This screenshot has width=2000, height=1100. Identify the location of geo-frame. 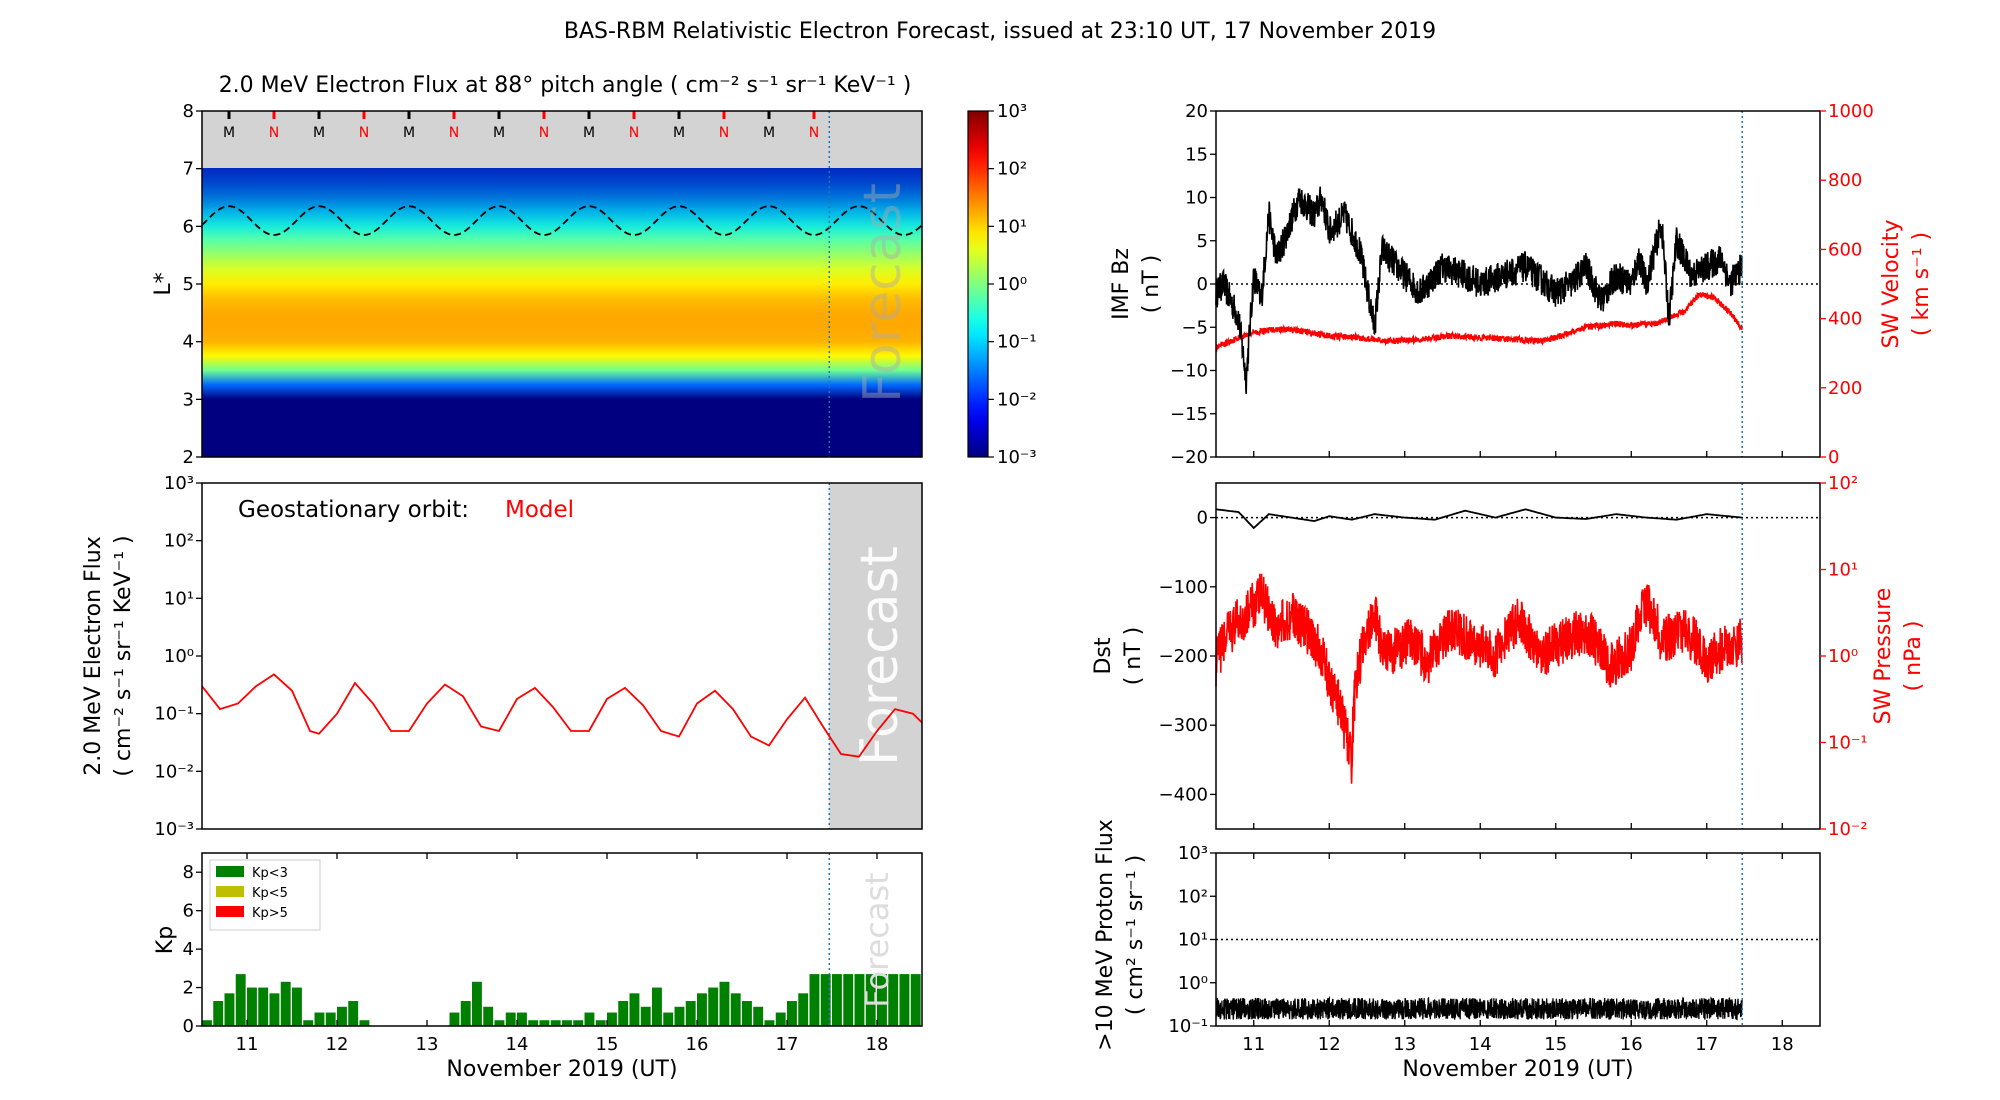
(562, 656).